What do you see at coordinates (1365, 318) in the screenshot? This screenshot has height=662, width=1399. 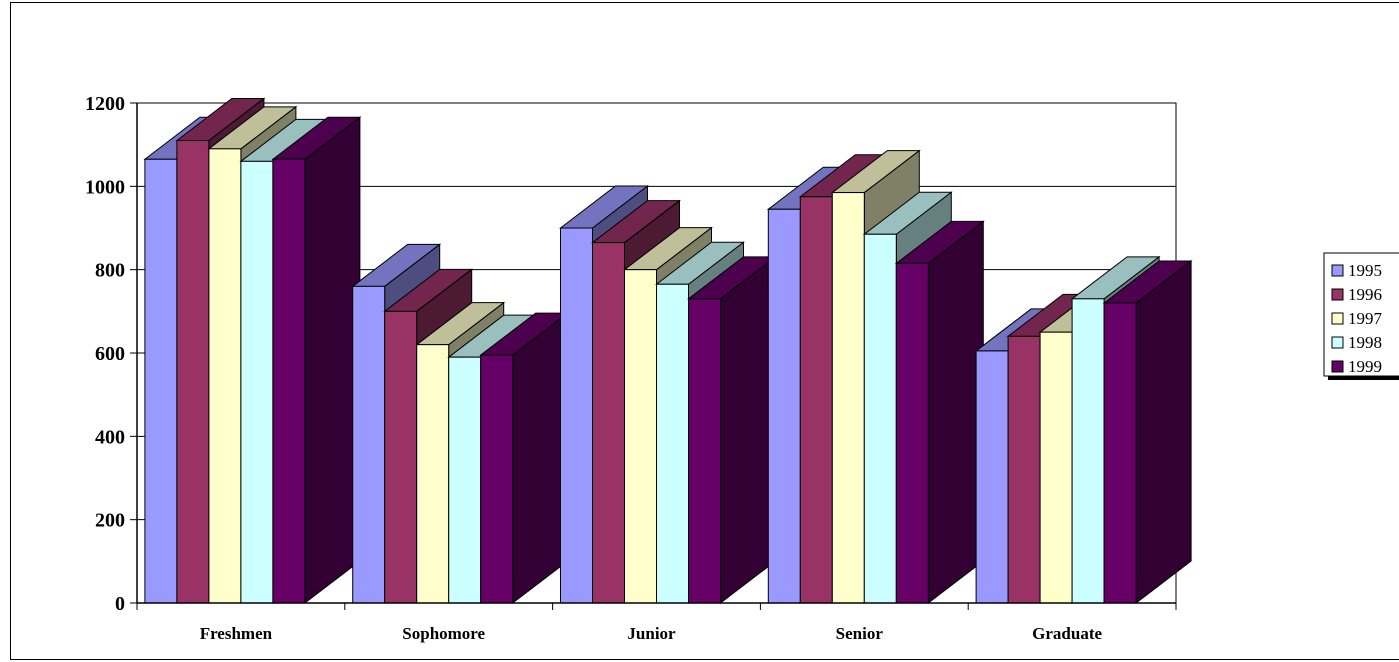 I see `legend-label: 1997` at bounding box center [1365, 318].